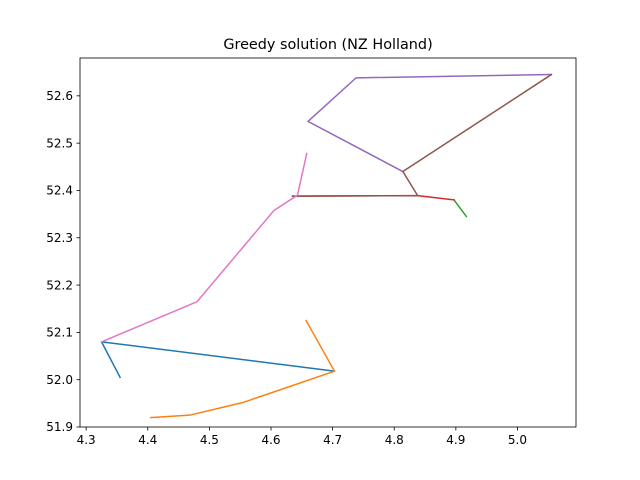 The image size is (640, 480). Describe the element at coordinates (517, 440) in the screenshot. I see `x-tick-label: 5.0` at that location.